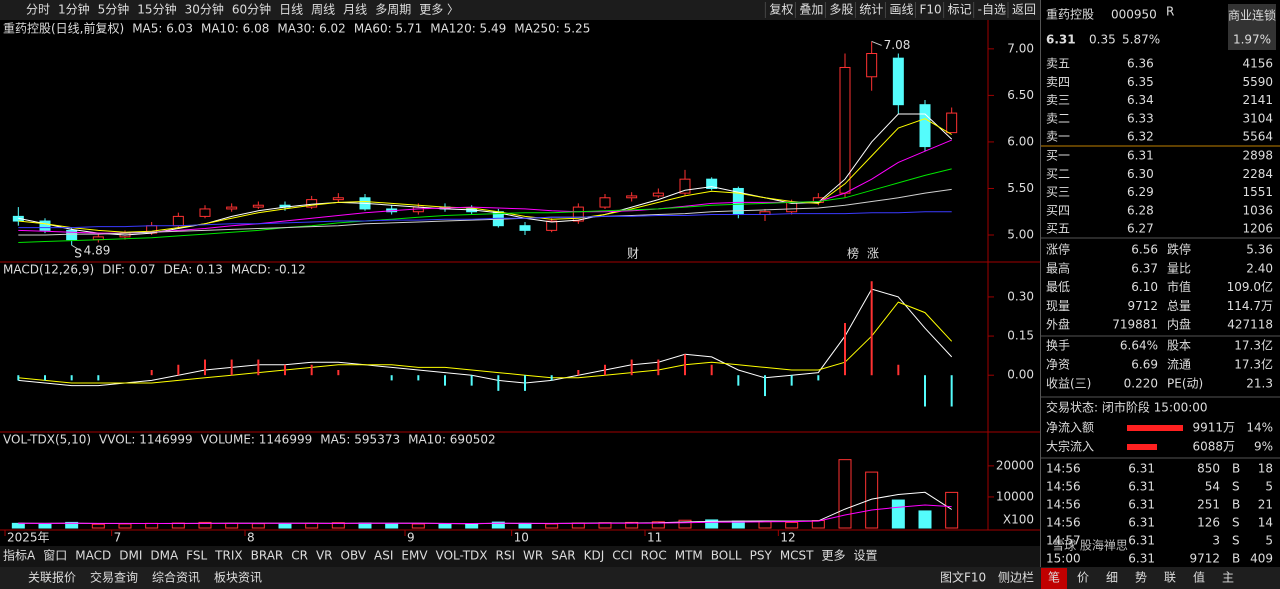 Image resolution: width=1280 pixels, height=589 pixels. Describe the element at coordinates (1058, 118) in the screenshot. I see `book-level: 卖二` at that location.